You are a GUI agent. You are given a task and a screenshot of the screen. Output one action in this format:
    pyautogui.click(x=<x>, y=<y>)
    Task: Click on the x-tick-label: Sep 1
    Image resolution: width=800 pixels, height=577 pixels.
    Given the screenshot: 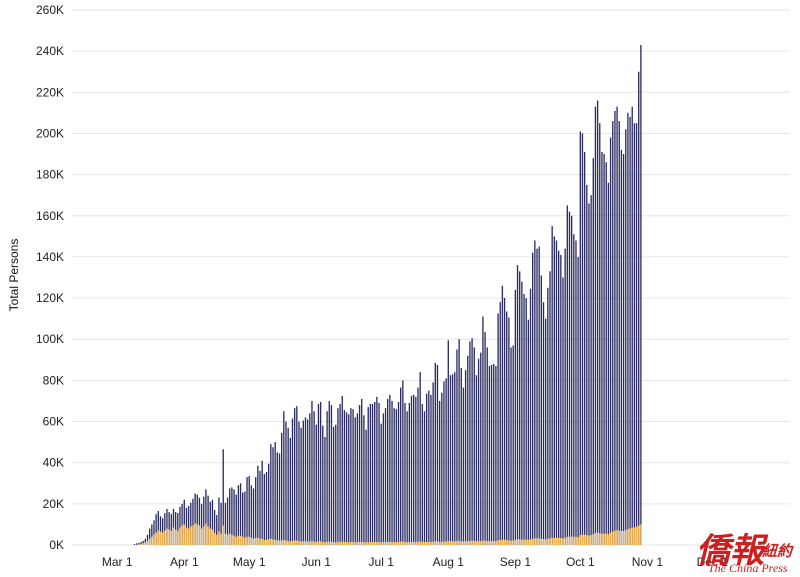 What is the action you would take?
    pyautogui.click(x=516, y=562)
    